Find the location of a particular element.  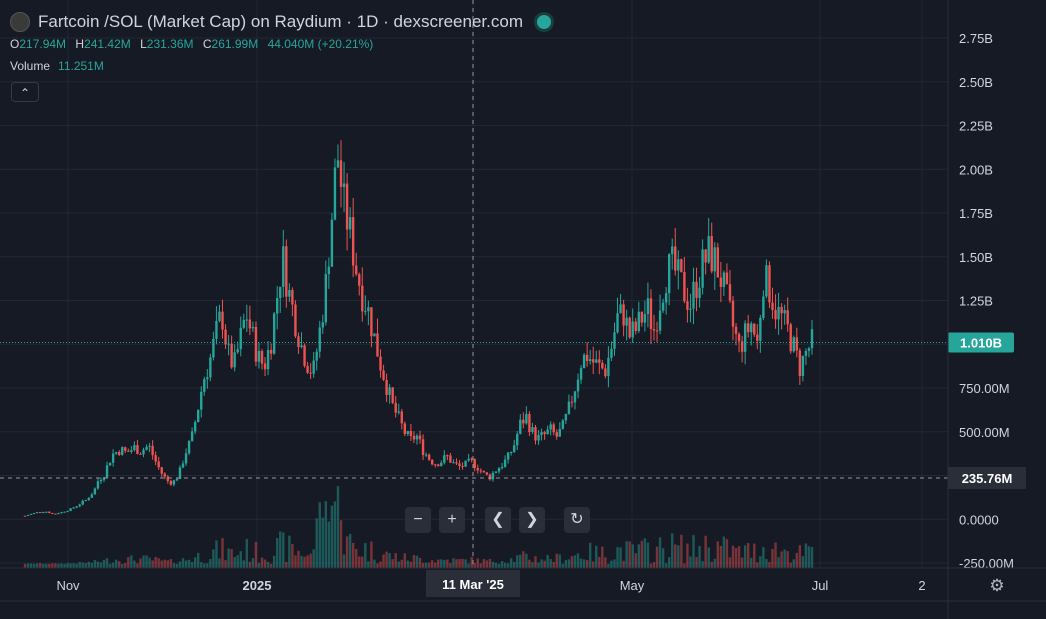

zoom-in-button: + is located at coordinates (452, 520).